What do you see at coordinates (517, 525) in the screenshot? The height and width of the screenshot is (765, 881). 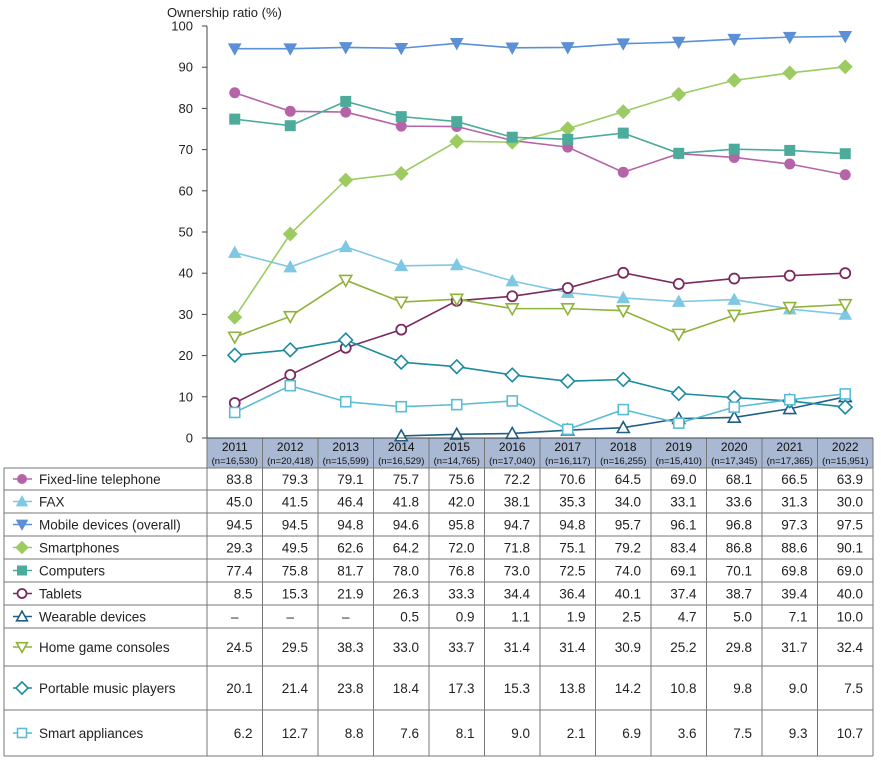 I see `table-cell-value: 94.7` at bounding box center [517, 525].